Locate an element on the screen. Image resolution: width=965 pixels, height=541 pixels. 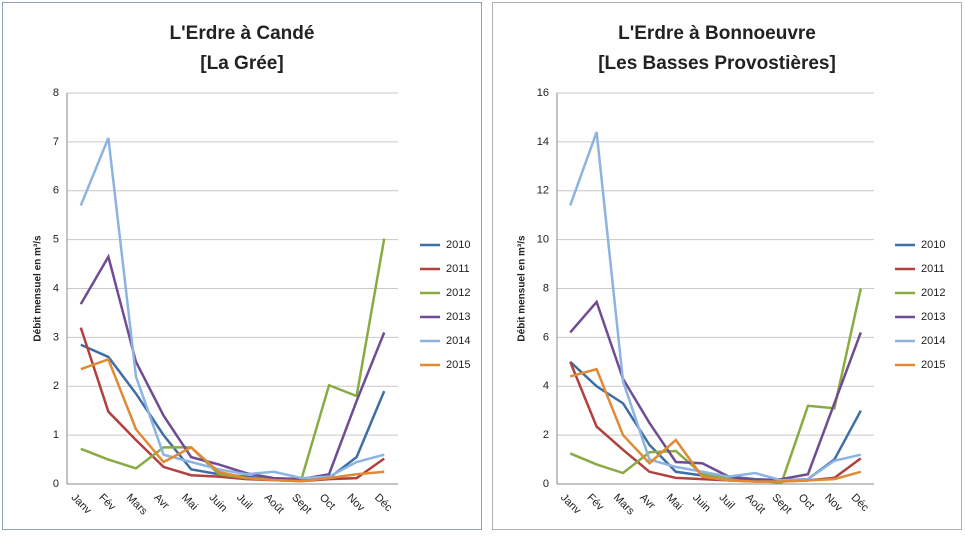
chart-title: [La Grée] is located at coordinates (241, 63).